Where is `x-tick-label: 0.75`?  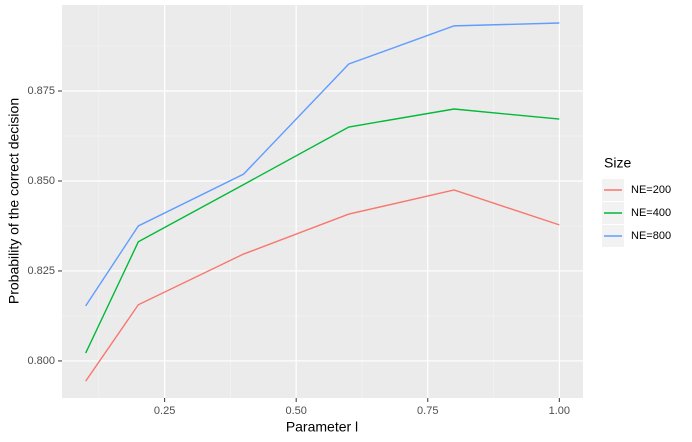 x-tick-label: 0.75 is located at coordinates (427, 411).